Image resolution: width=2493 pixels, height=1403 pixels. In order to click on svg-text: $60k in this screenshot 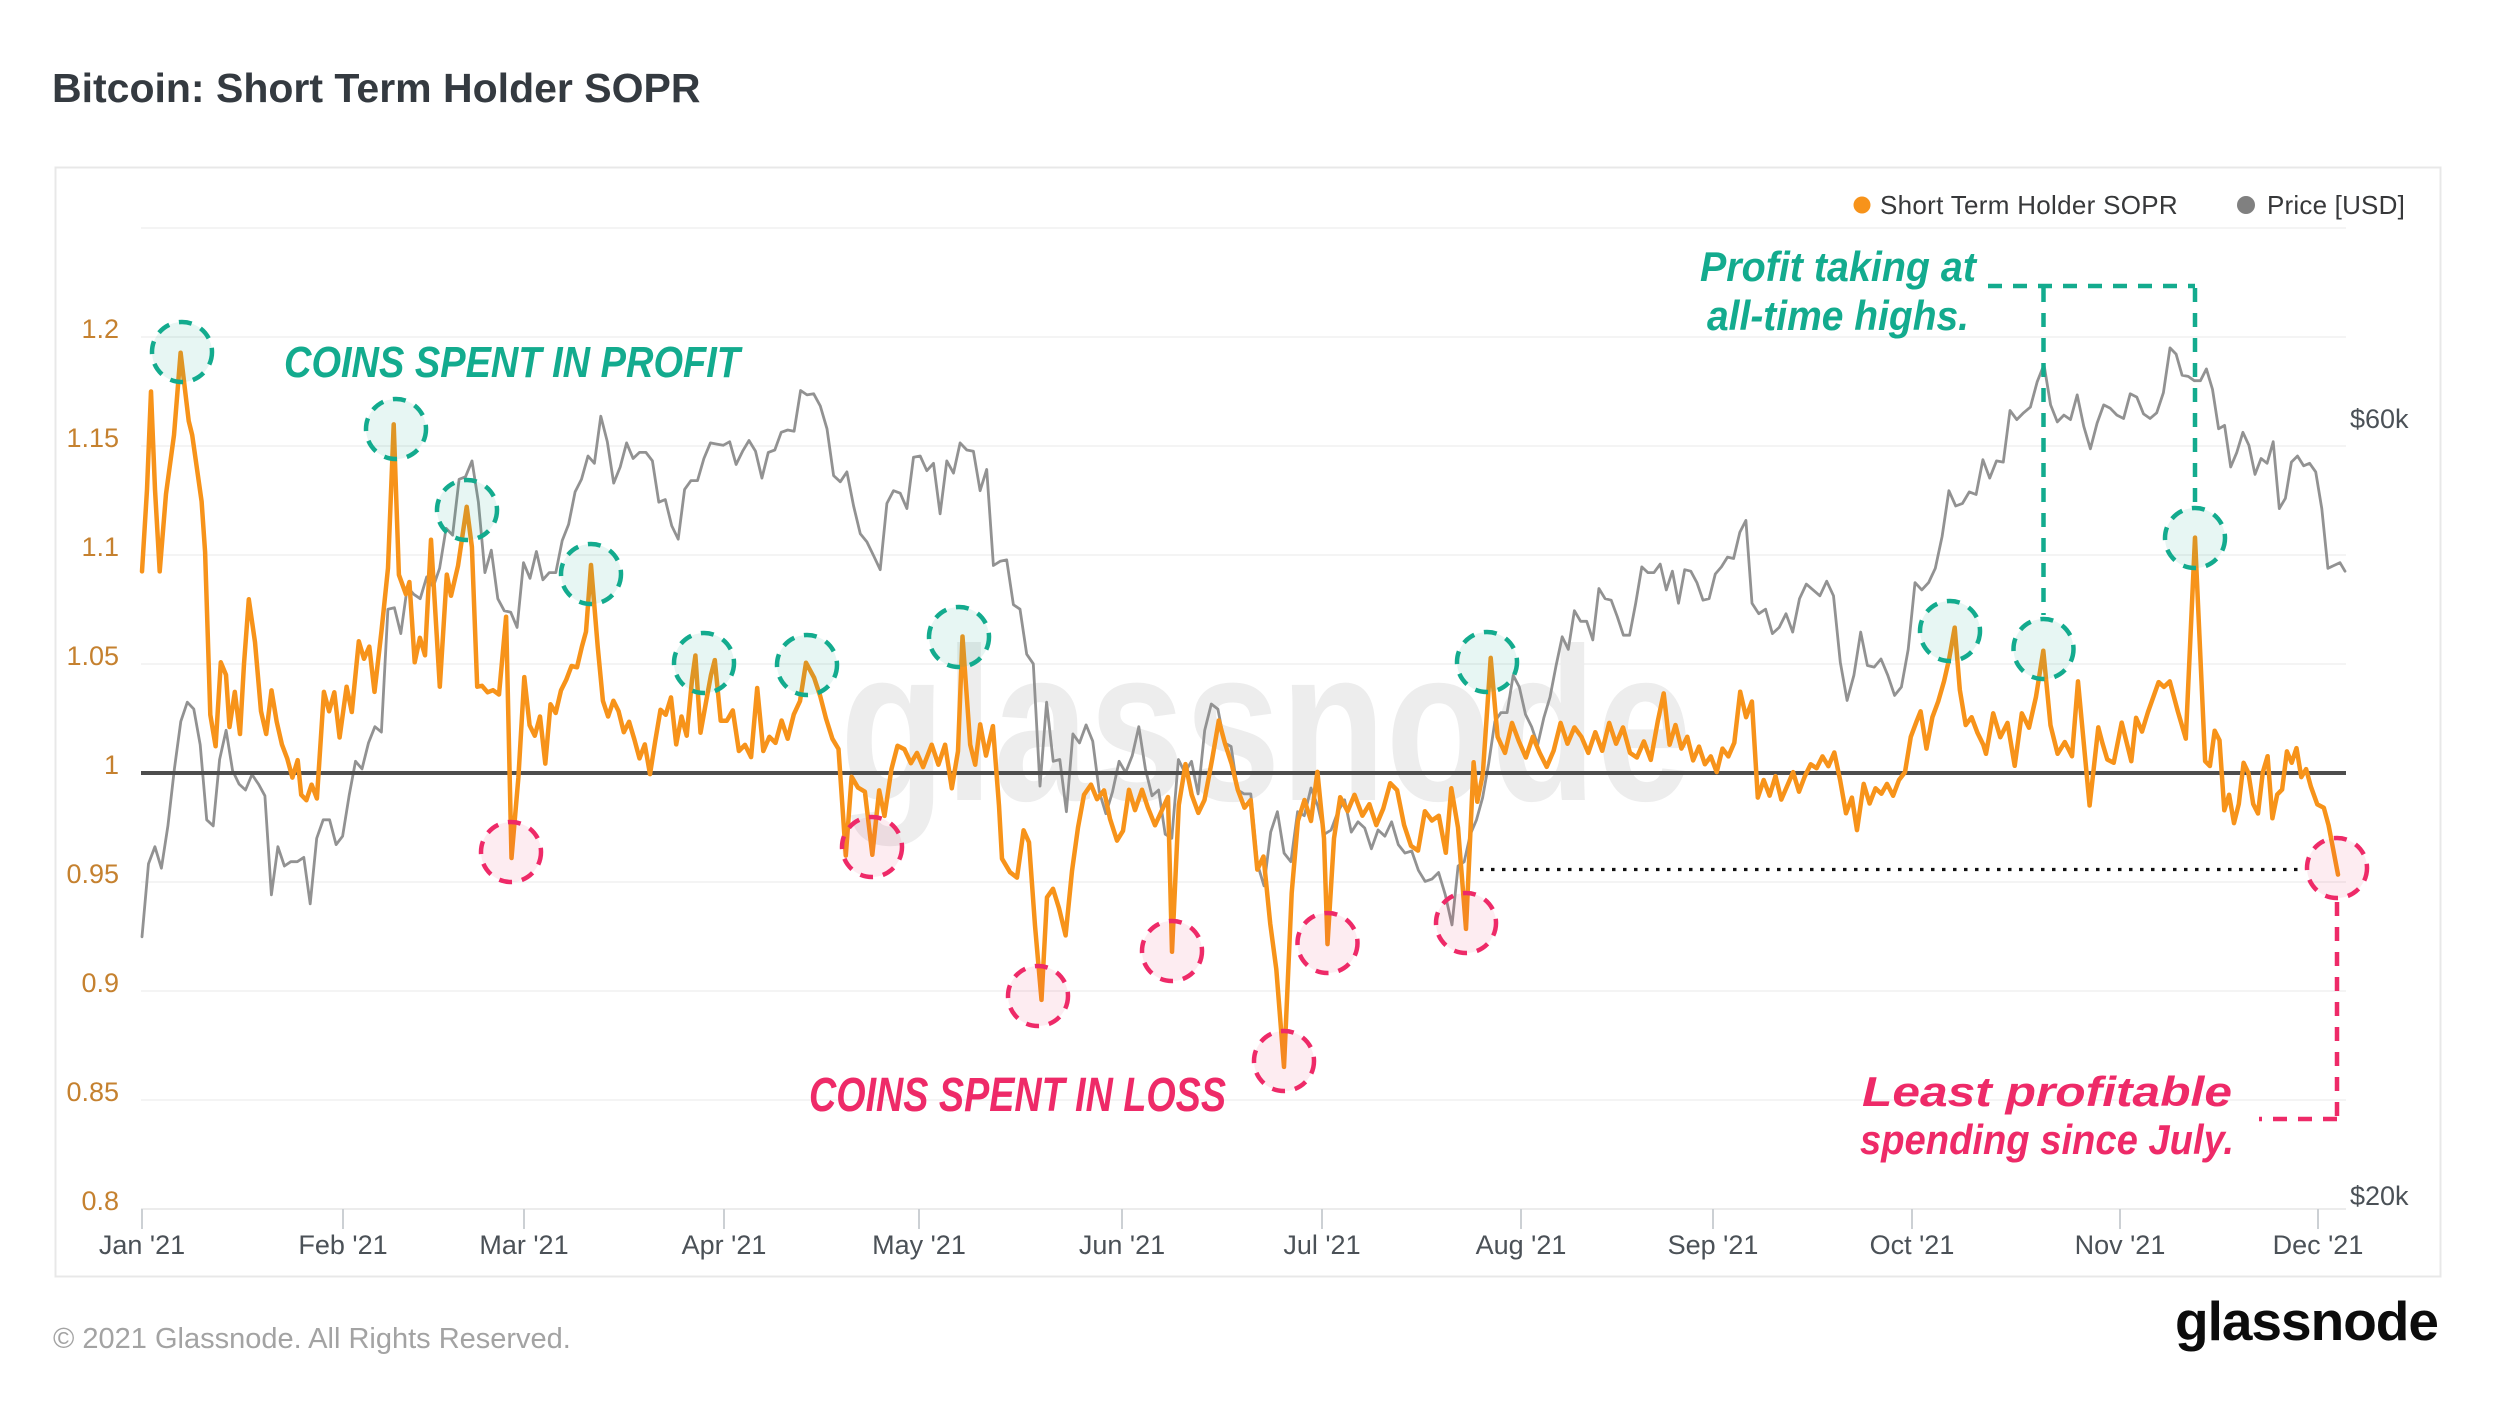, I will do `click(2379, 419)`.